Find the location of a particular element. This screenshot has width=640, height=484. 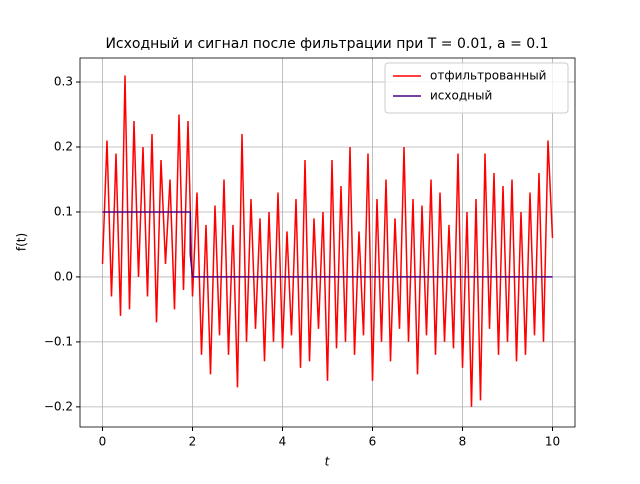

x-tick-label: 2 is located at coordinates (193, 442).